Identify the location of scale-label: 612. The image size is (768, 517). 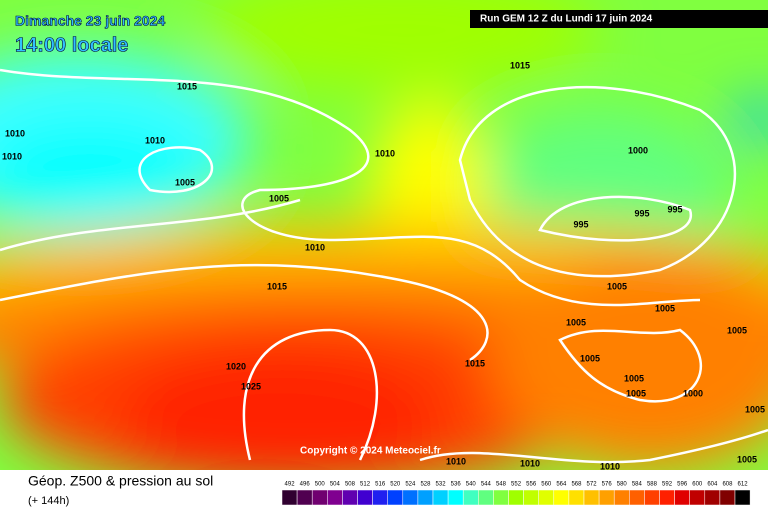
(743, 485).